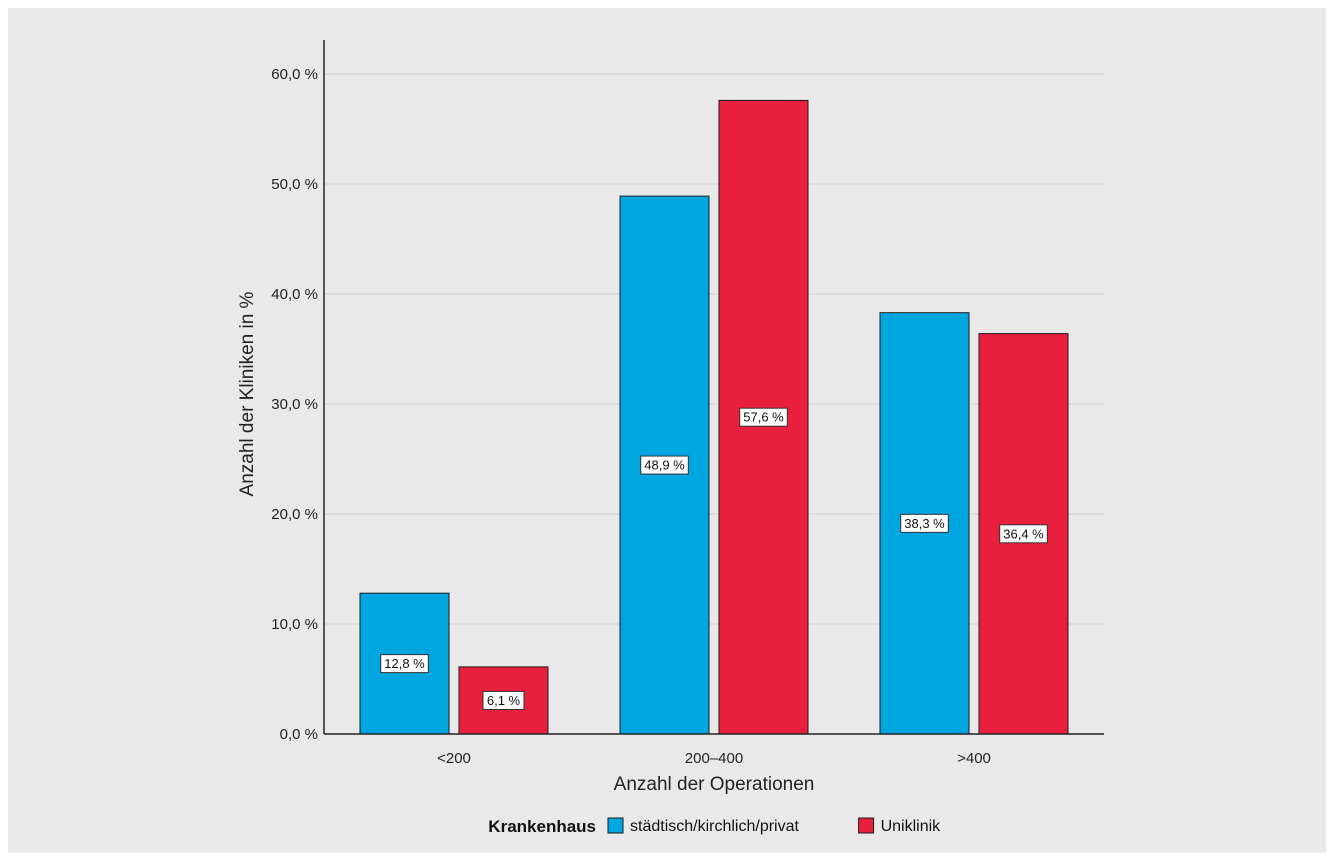  What do you see at coordinates (299, 734) in the screenshot?
I see `y-tick-label: 0,0 %` at bounding box center [299, 734].